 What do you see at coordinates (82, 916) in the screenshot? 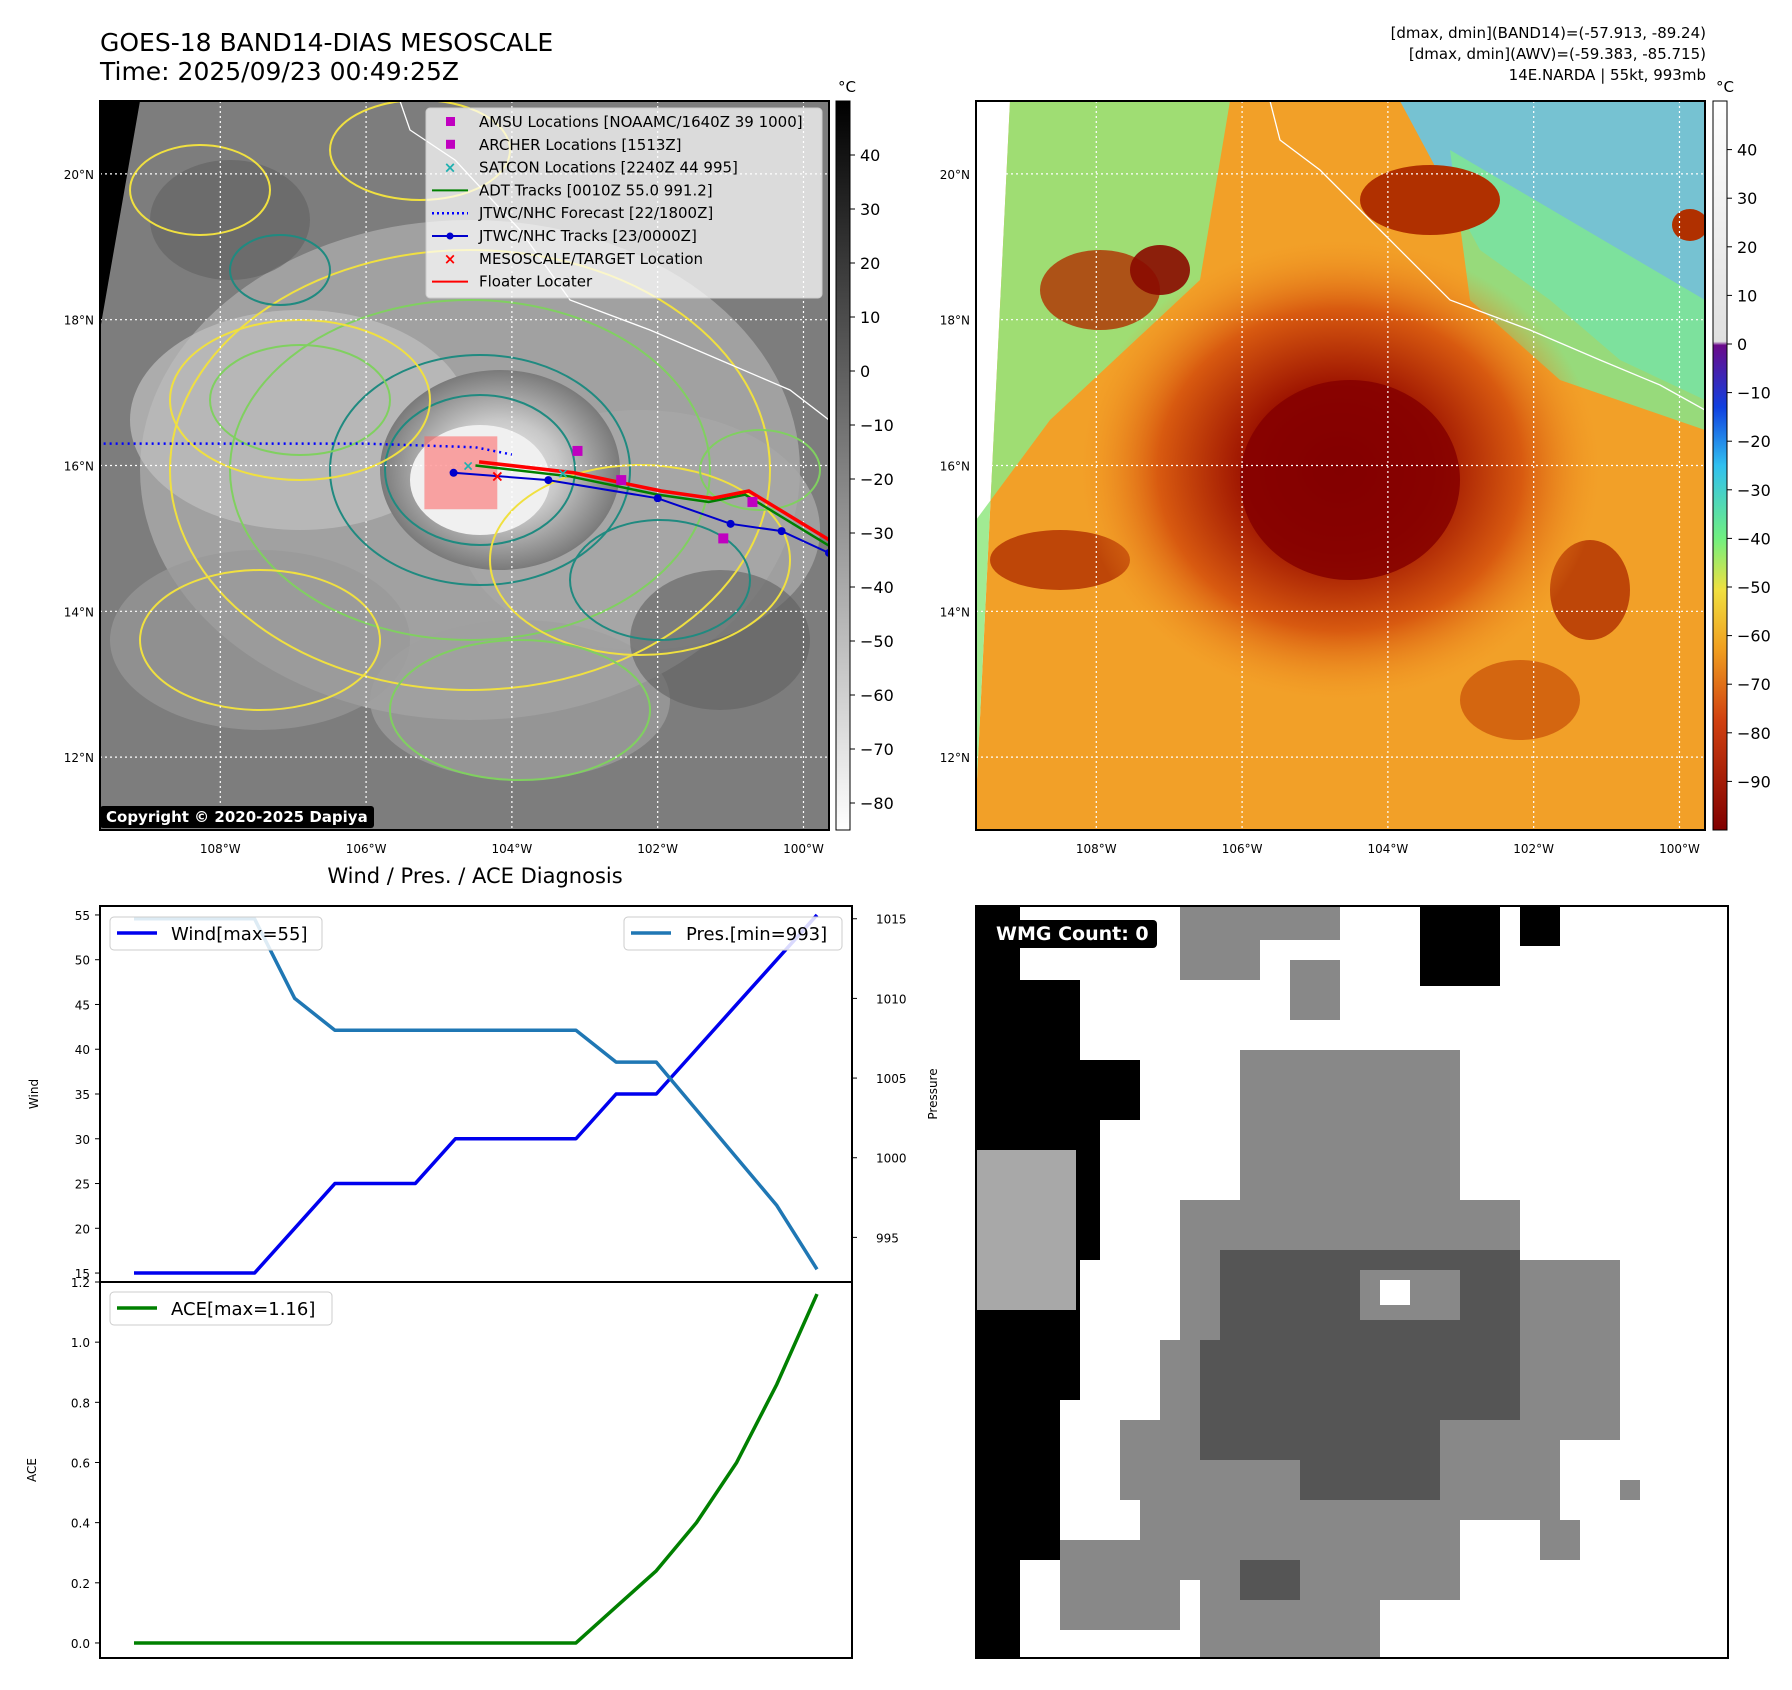
I see `wind-y-tick-label: 55` at bounding box center [82, 916].